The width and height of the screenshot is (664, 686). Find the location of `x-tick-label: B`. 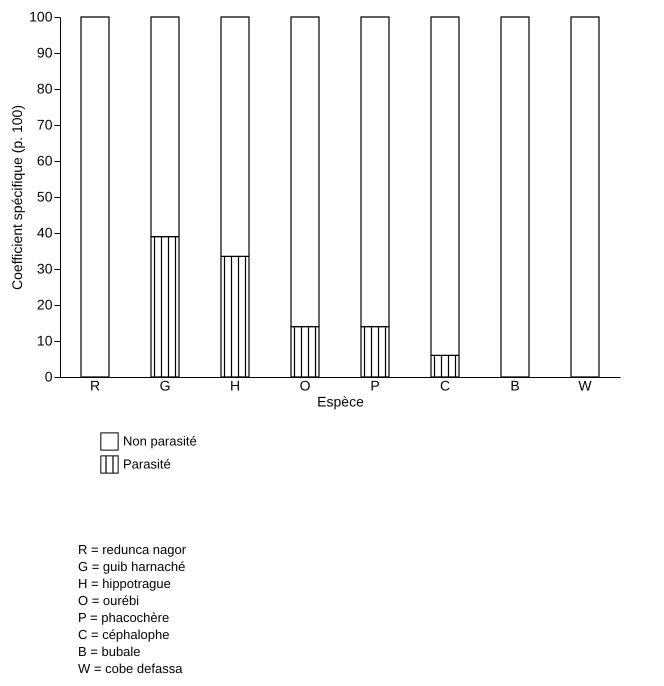

x-tick-label: B is located at coordinates (515, 386).